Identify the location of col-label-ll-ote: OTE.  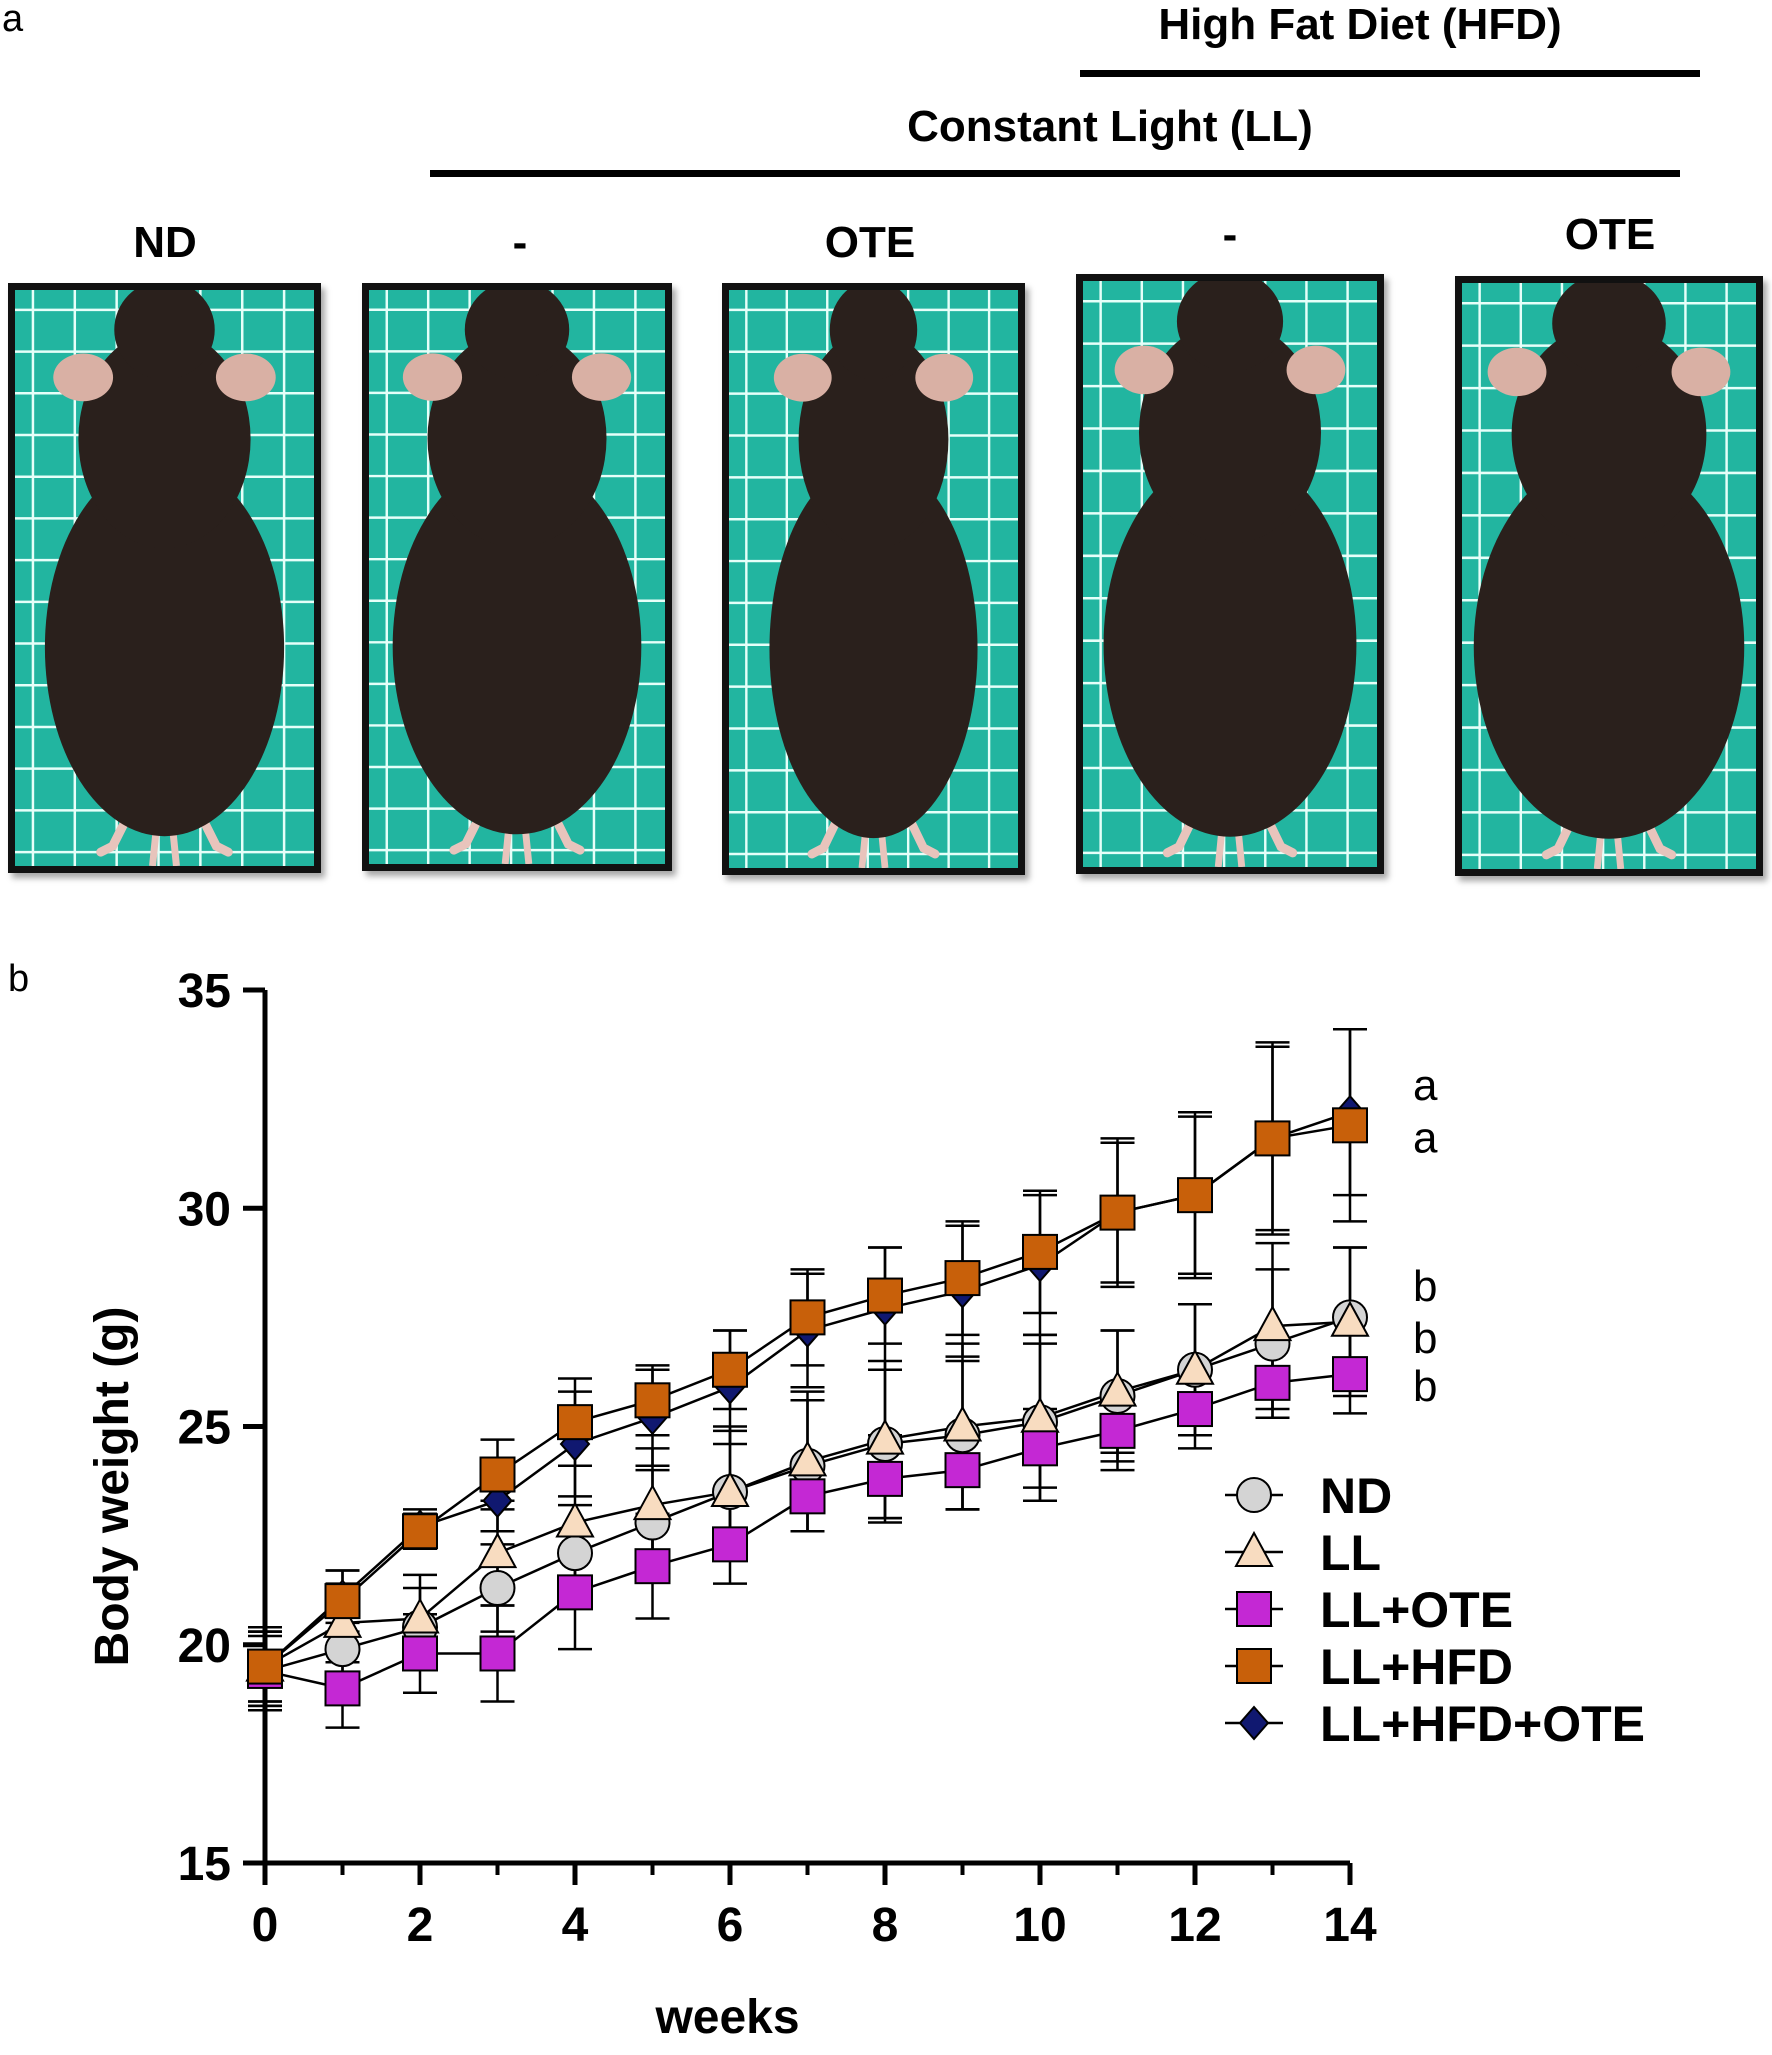
(870, 242).